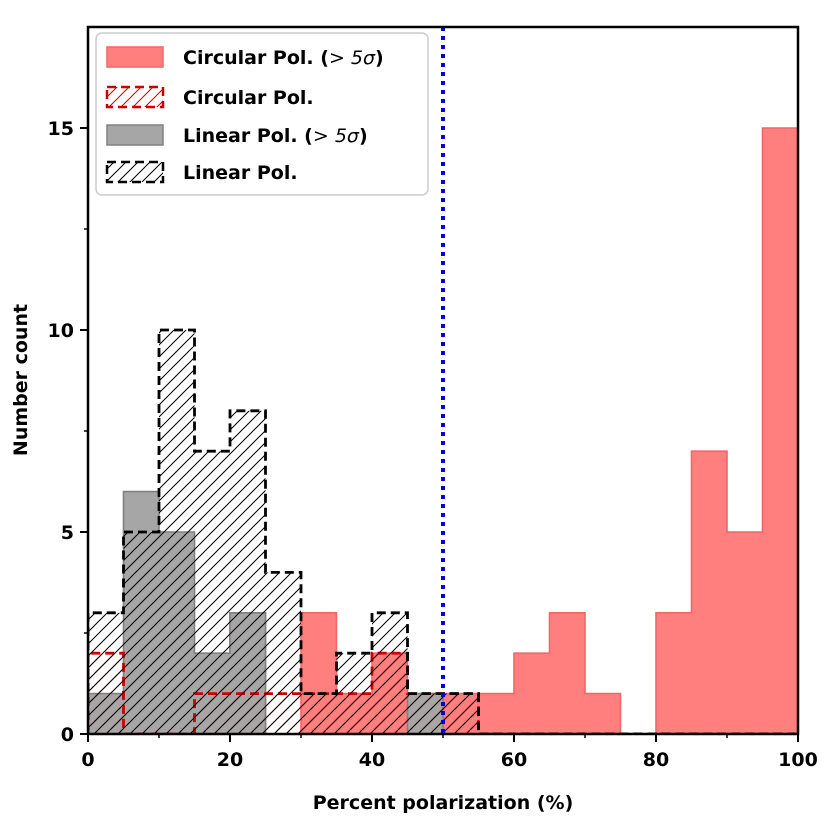 Image resolution: width=830 pixels, height=827 pixels. Describe the element at coordinates (240, 173) in the screenshot. I see `legend-label-linear: Linear Pol.` at that location.